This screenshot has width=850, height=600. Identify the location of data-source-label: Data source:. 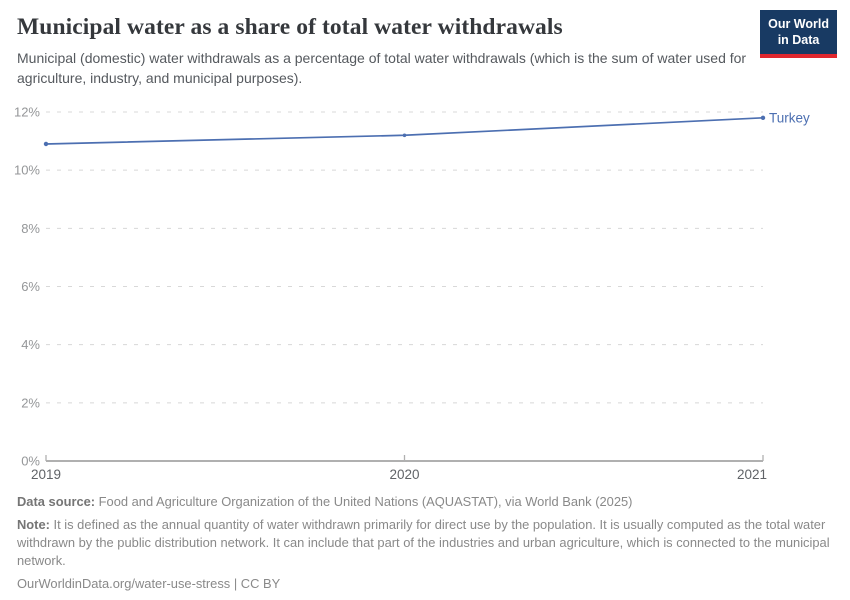
(56, 501).